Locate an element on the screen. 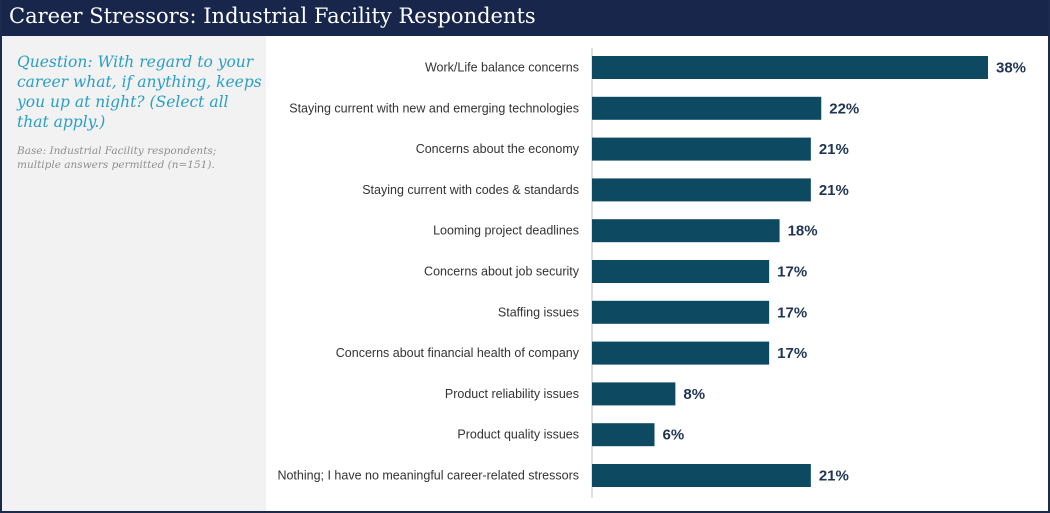 This screenshot has height=513, width=1050. category-label: Work/Life balance concerns is located at coordinates (502, 68).